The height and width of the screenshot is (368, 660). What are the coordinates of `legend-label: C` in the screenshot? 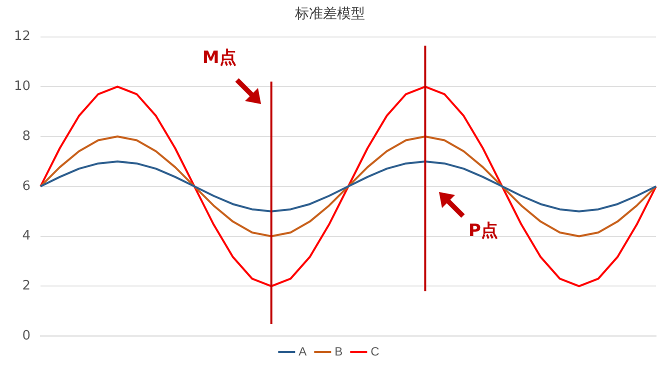 It's located at (375, 351).